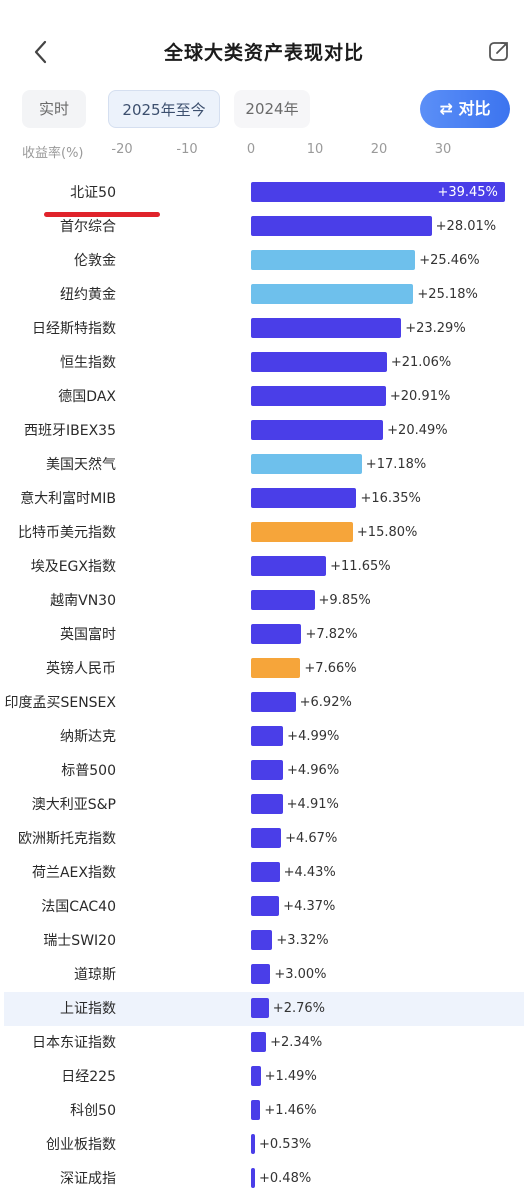  Describe the element at coordinates (88, 1077) in the screenshot. I see `asset-name: 日经225` at that location.